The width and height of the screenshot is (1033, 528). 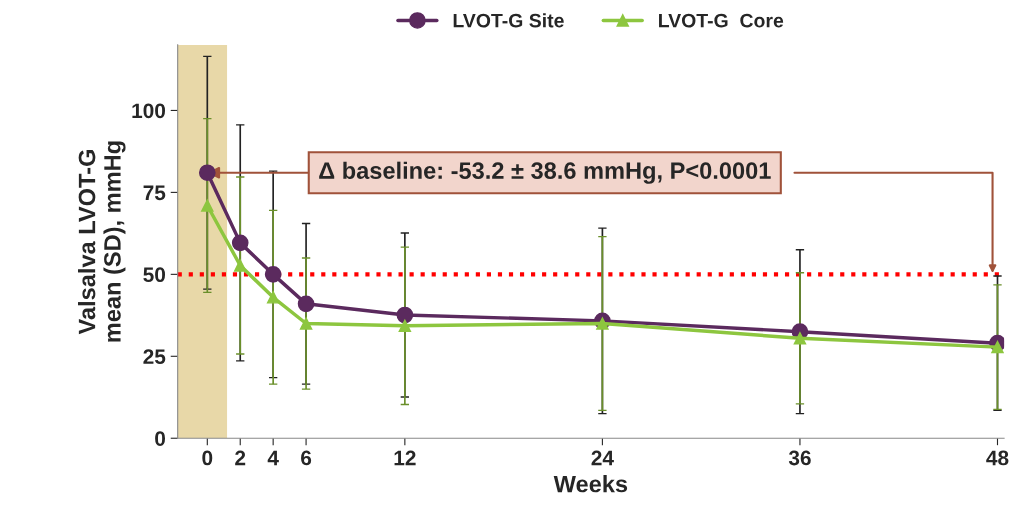 What do you see at coordinates (207, 458) in the screenshot?
I see `x-tick-label: 0` at bounding box center [207, 458].